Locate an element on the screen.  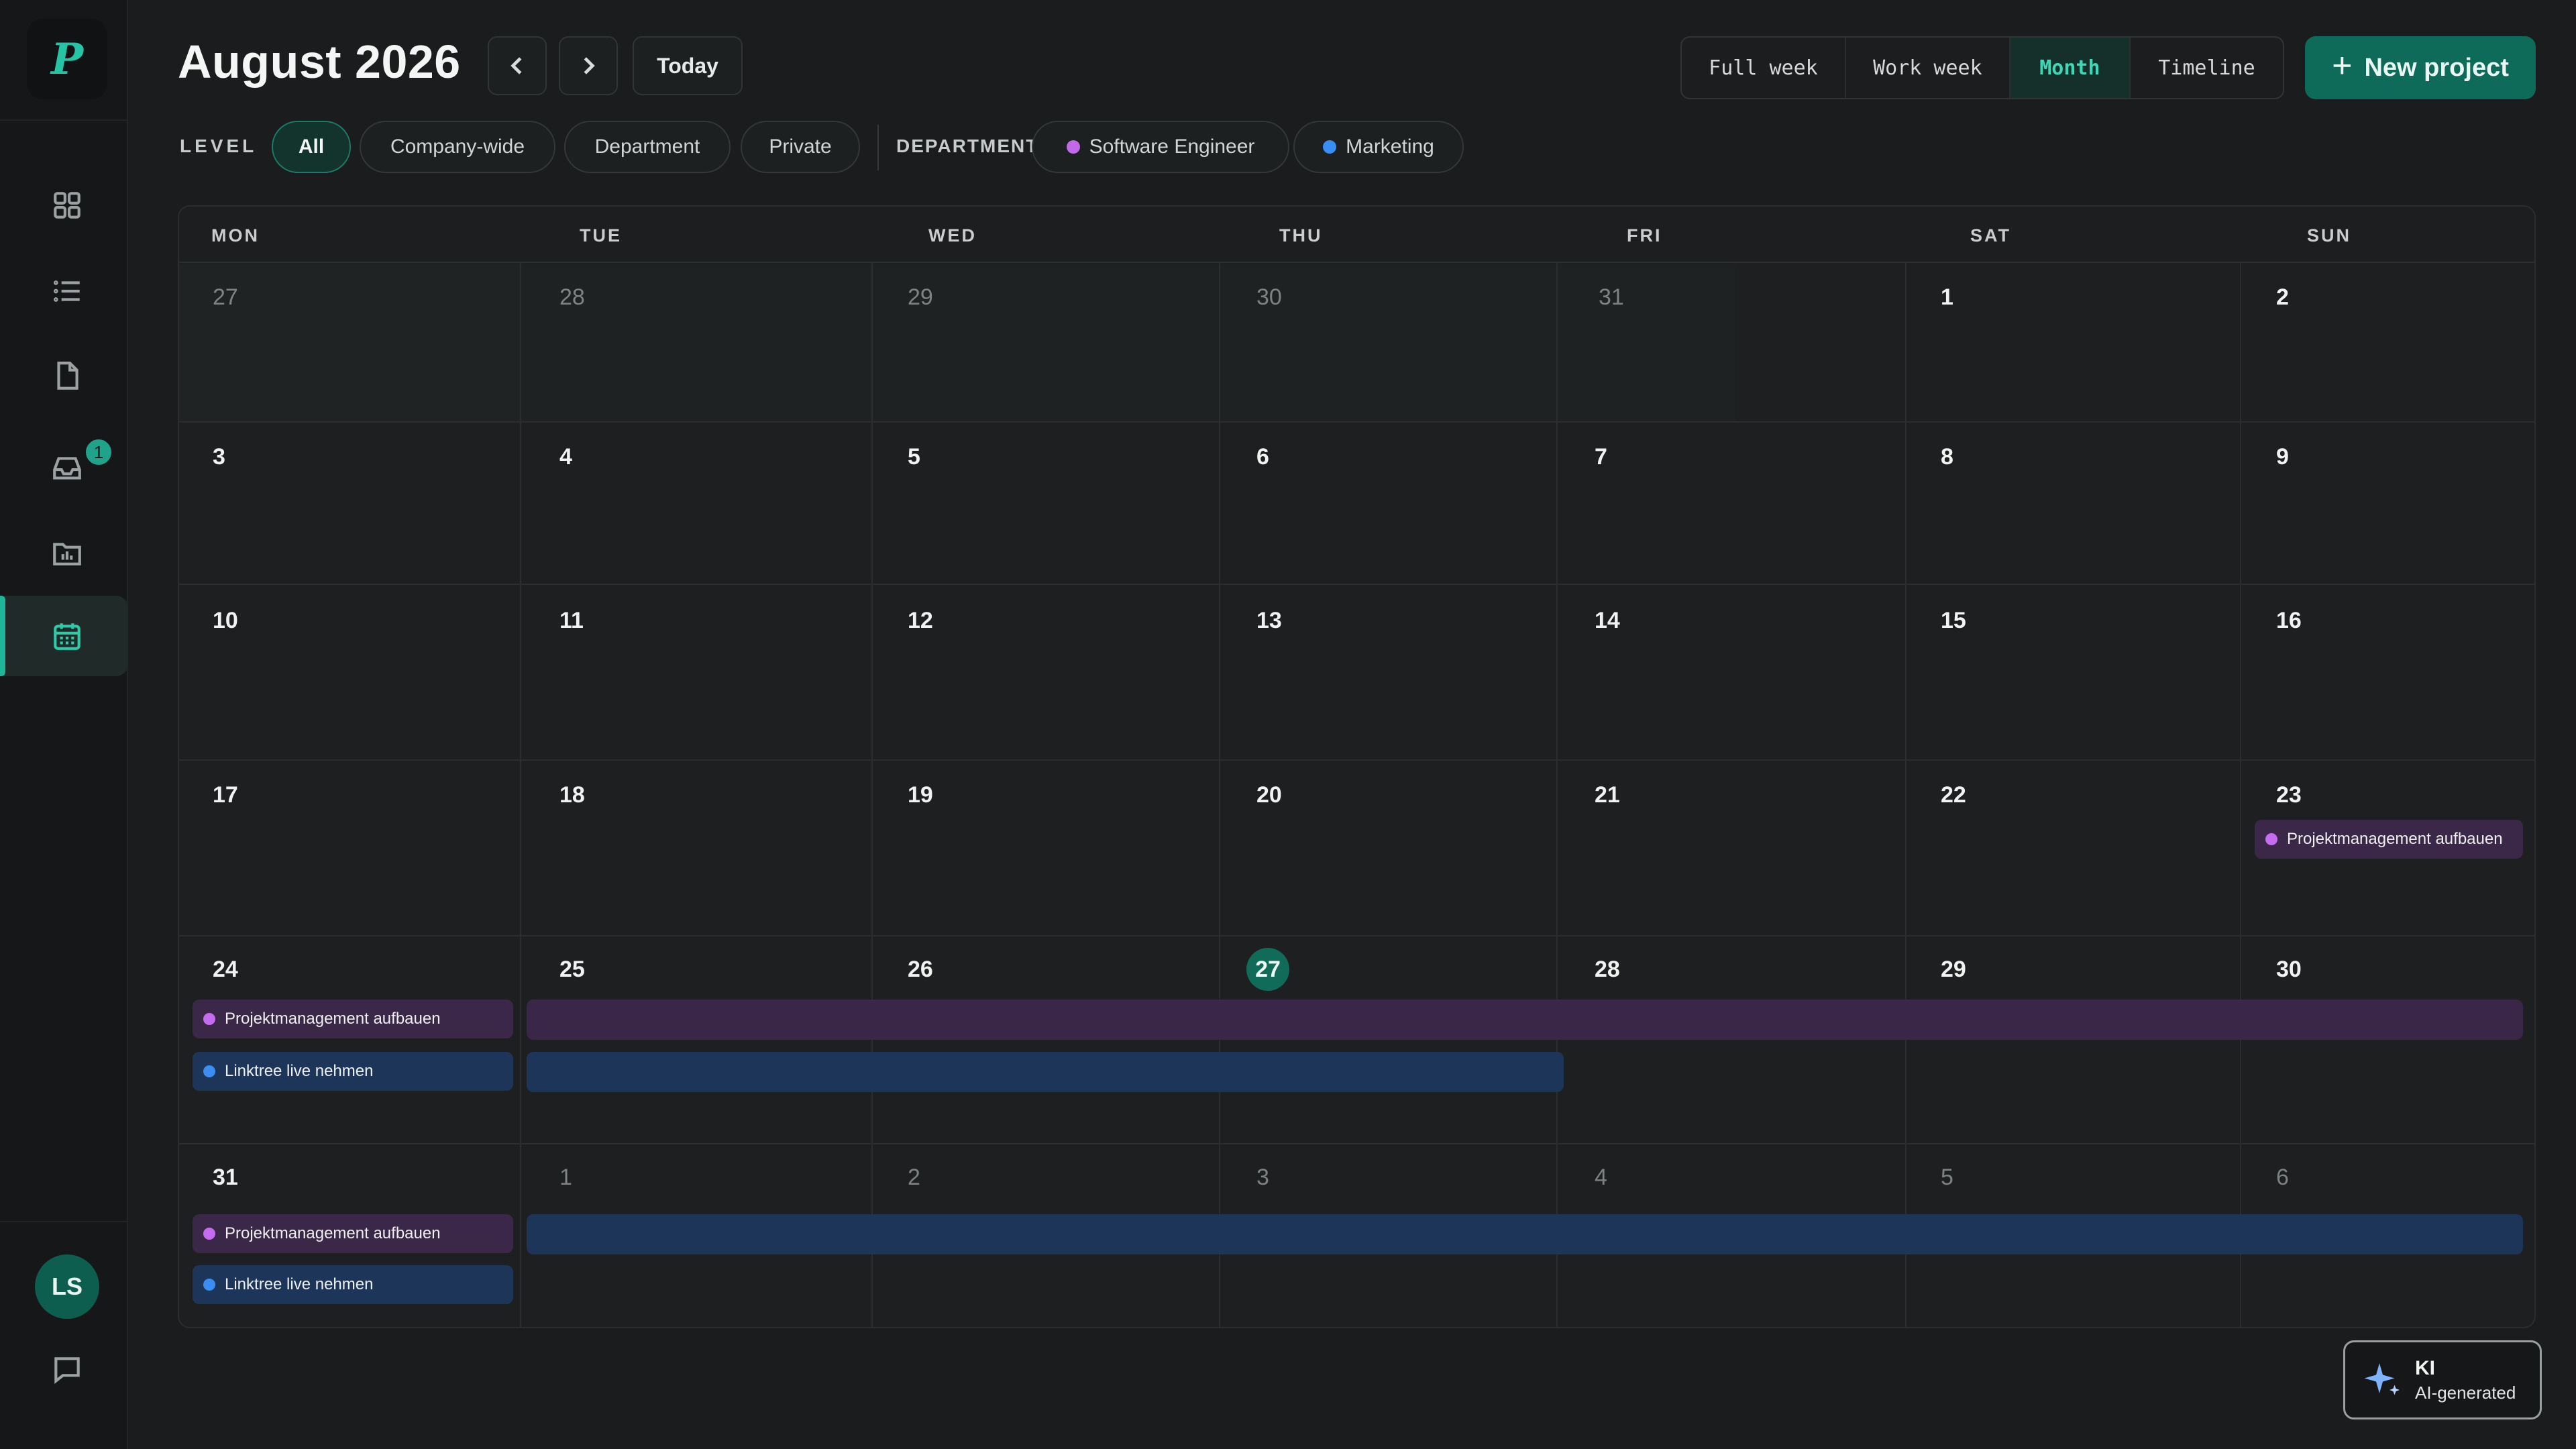
day-number: 25 is located at coordinates (572, 969).